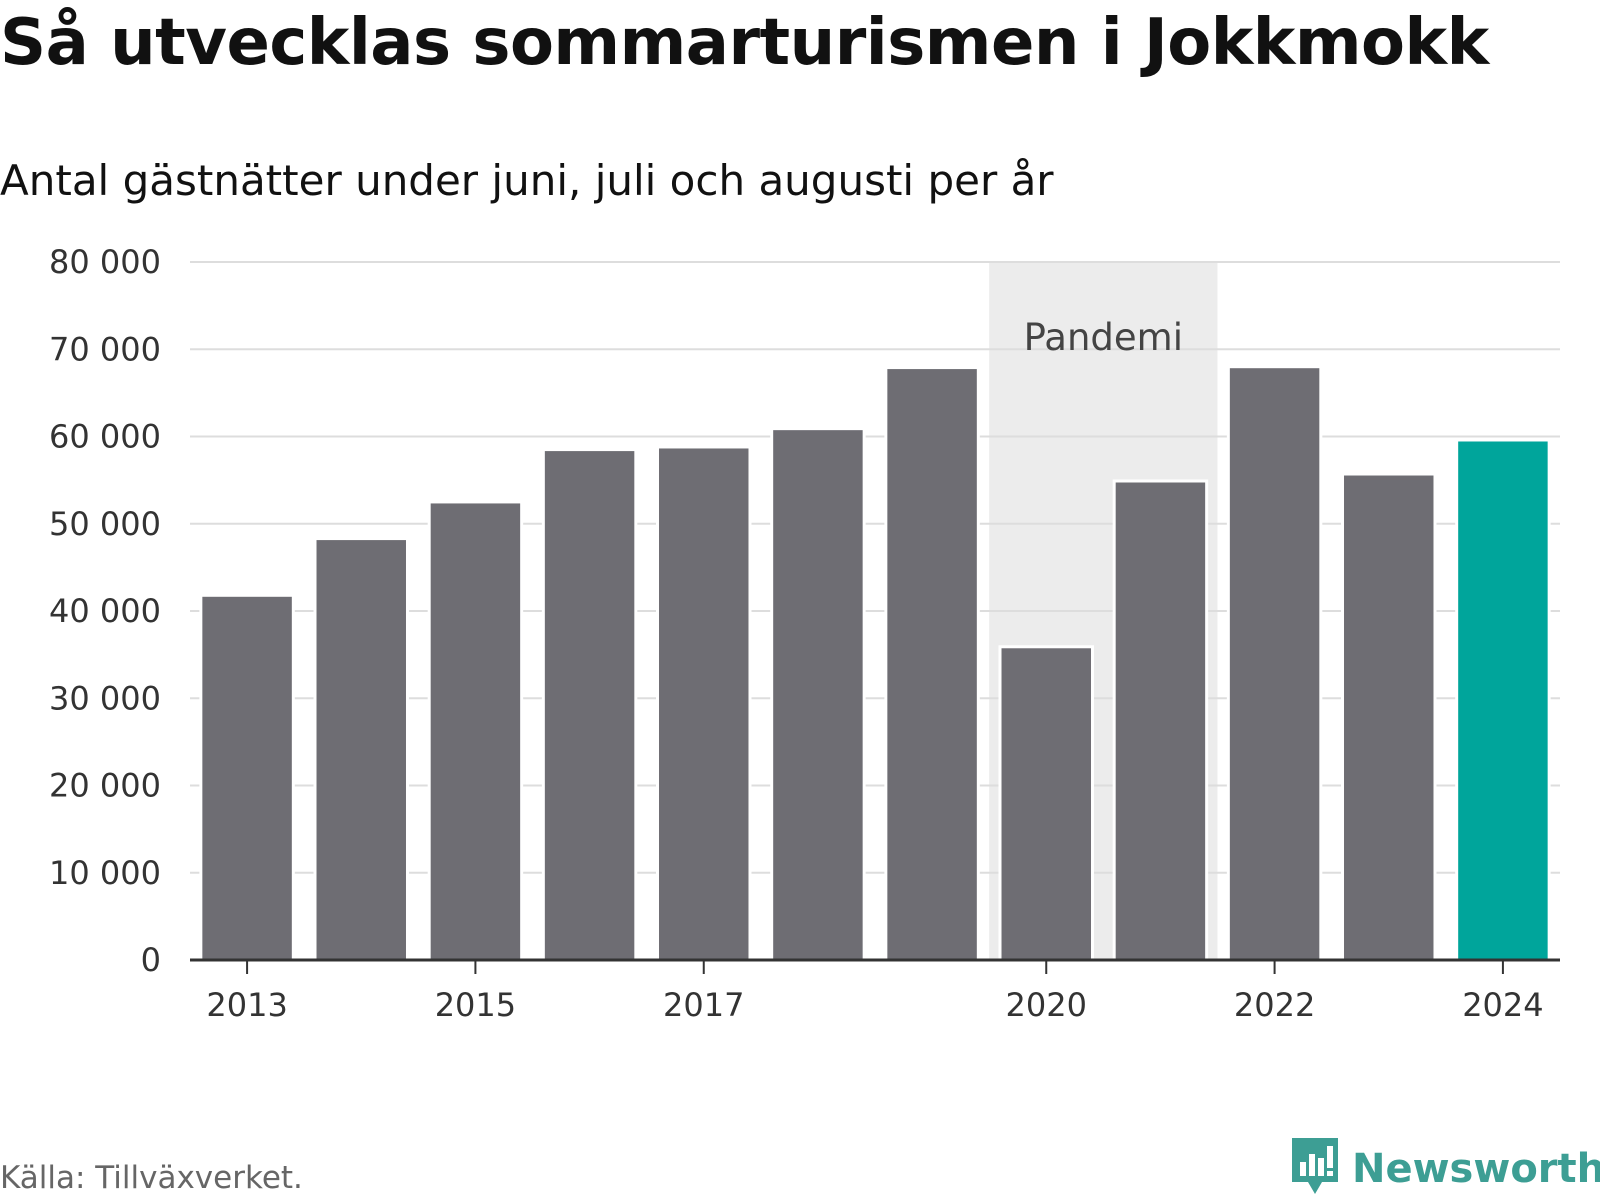 The image size is (1600, 1200). I want to click on x-tick-label: 2017, so click(703, 1005).